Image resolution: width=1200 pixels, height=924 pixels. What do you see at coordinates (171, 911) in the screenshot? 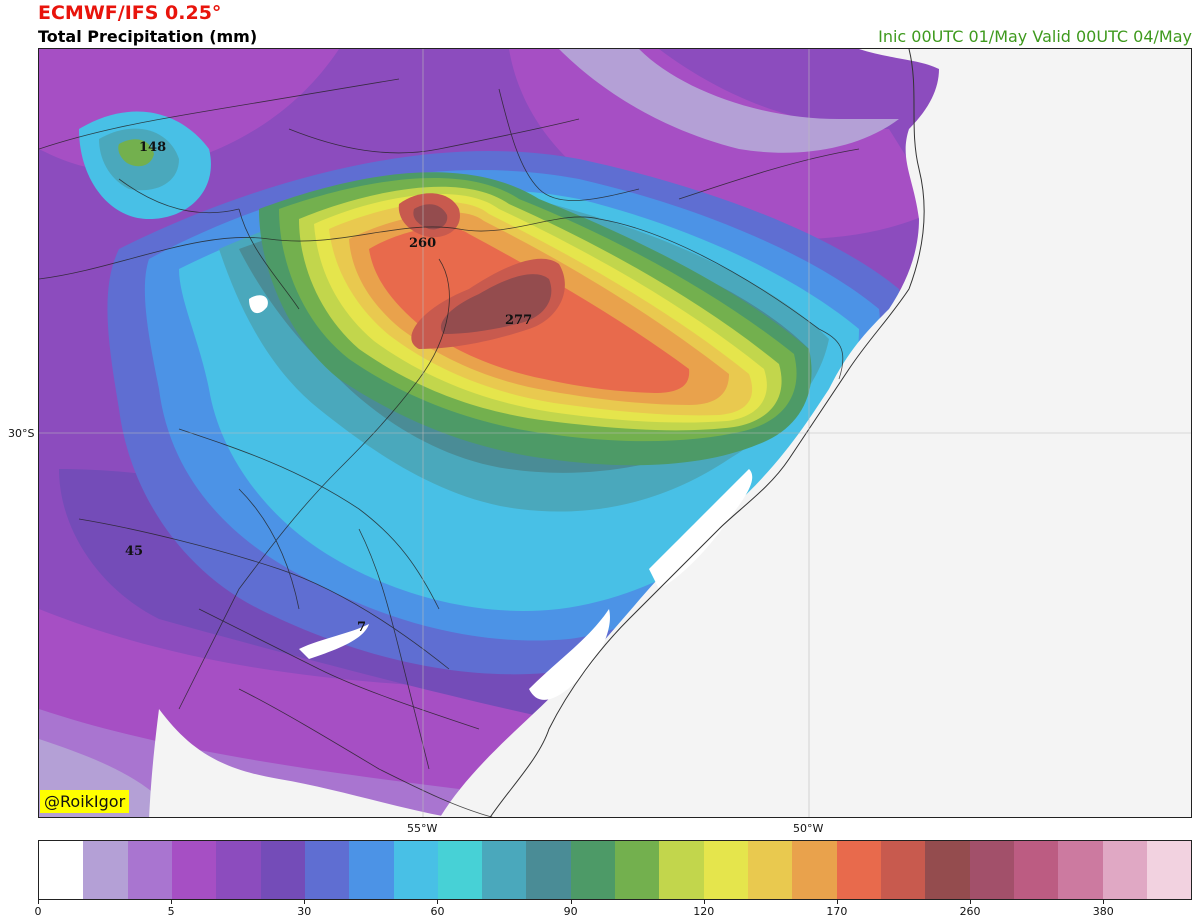
I see `colorbar-tick-label: 5` at bounding box center [171, 911].